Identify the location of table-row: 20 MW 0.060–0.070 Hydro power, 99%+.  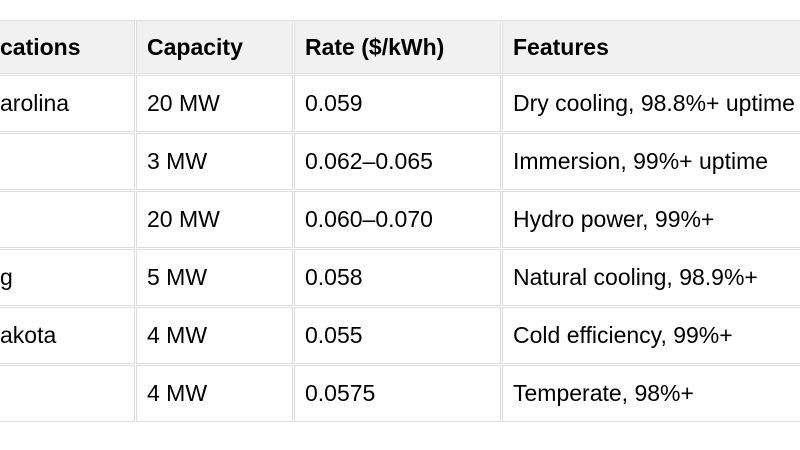
(400, 219).